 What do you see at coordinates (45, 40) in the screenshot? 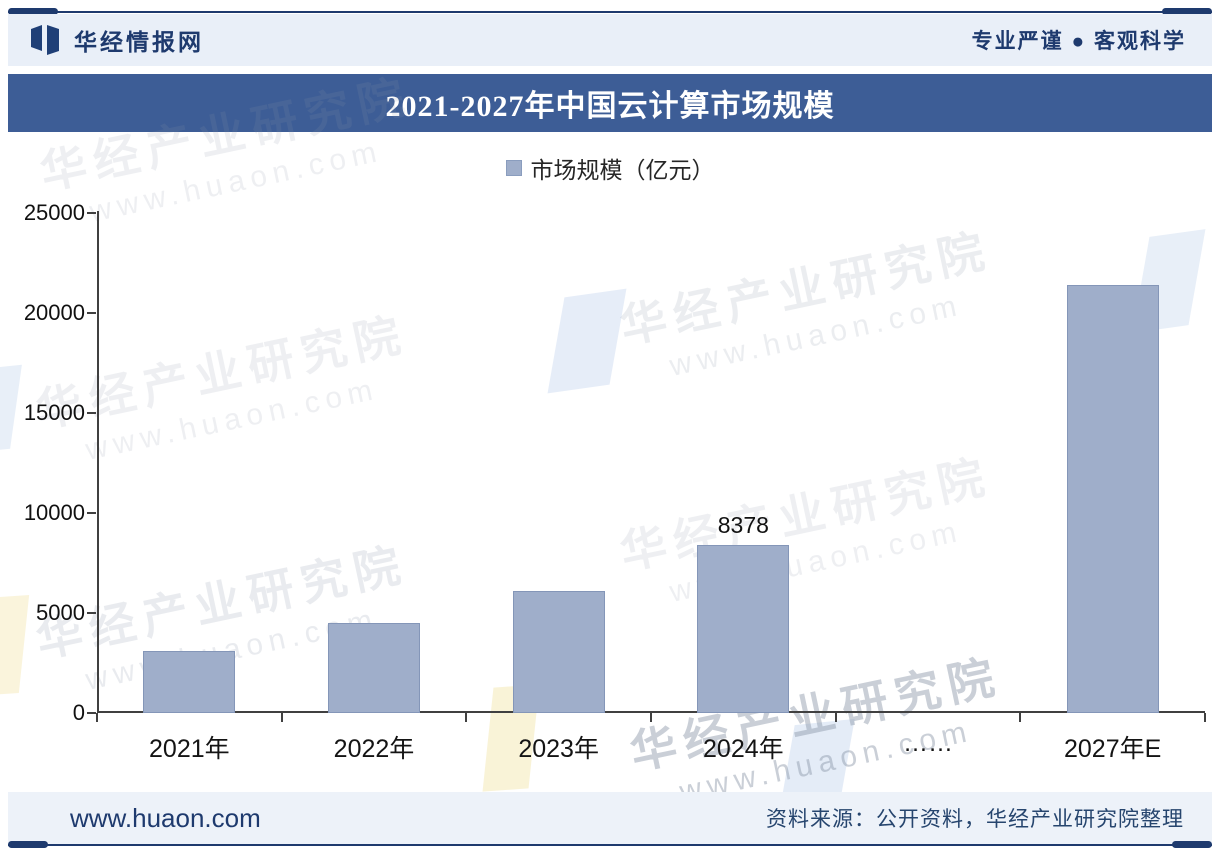
I see `brand-logo-icon` at bounding box center [45, 40].